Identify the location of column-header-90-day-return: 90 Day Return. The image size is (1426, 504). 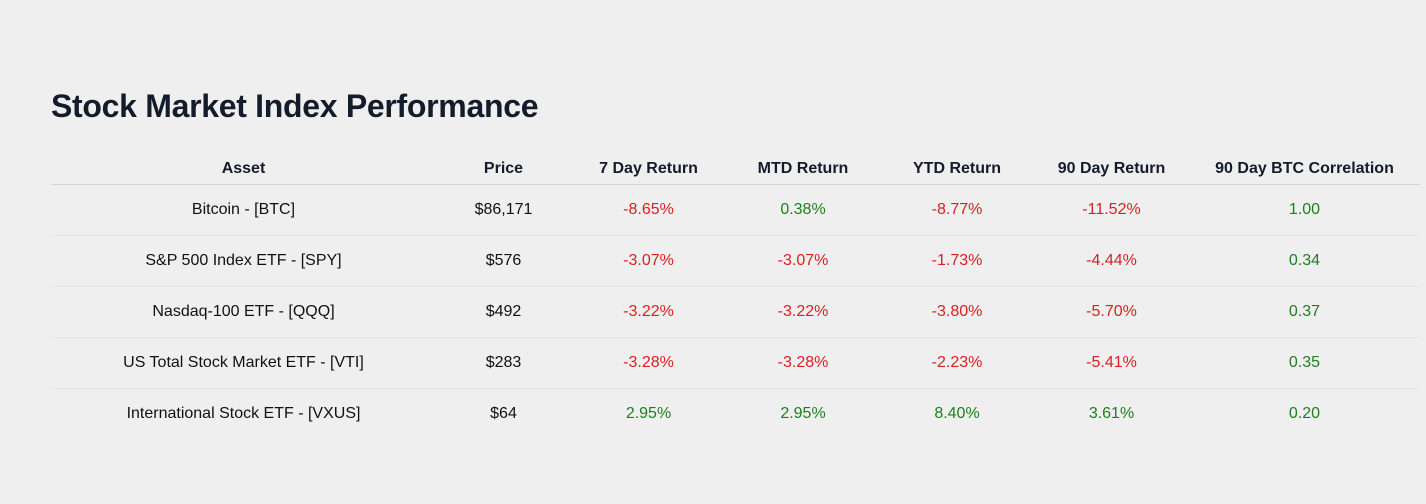
(1111, 169).